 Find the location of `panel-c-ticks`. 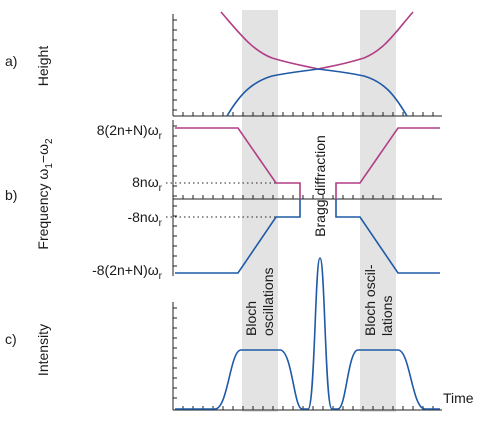

panel-c-ticks is located at coordinates (303, 358).